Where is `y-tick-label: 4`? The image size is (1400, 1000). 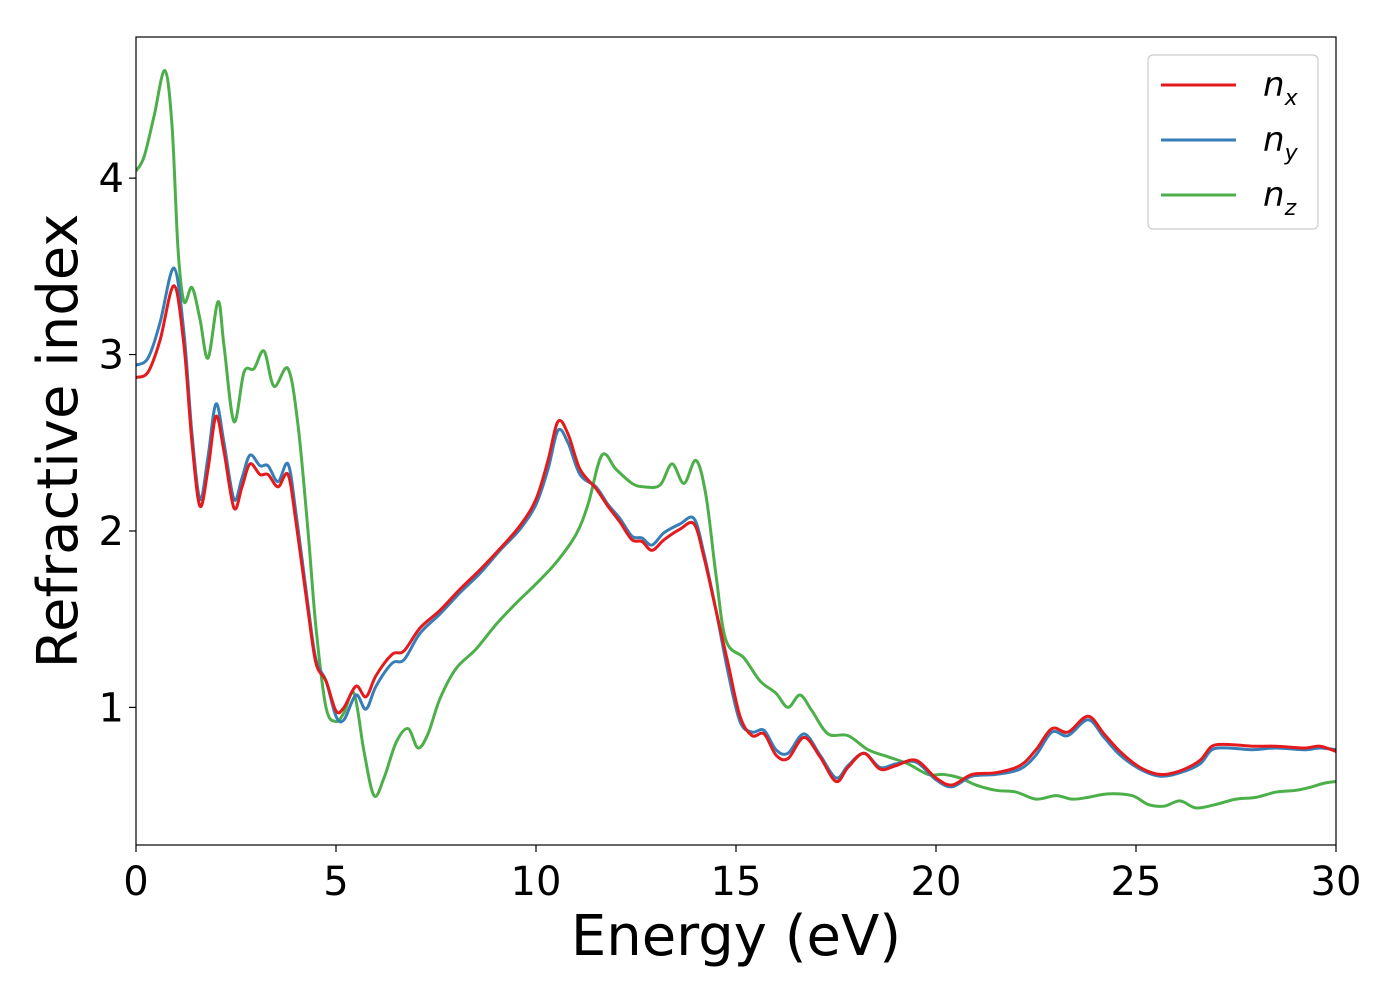 y-tick-label: 4 is located at coordinates (111, 179).